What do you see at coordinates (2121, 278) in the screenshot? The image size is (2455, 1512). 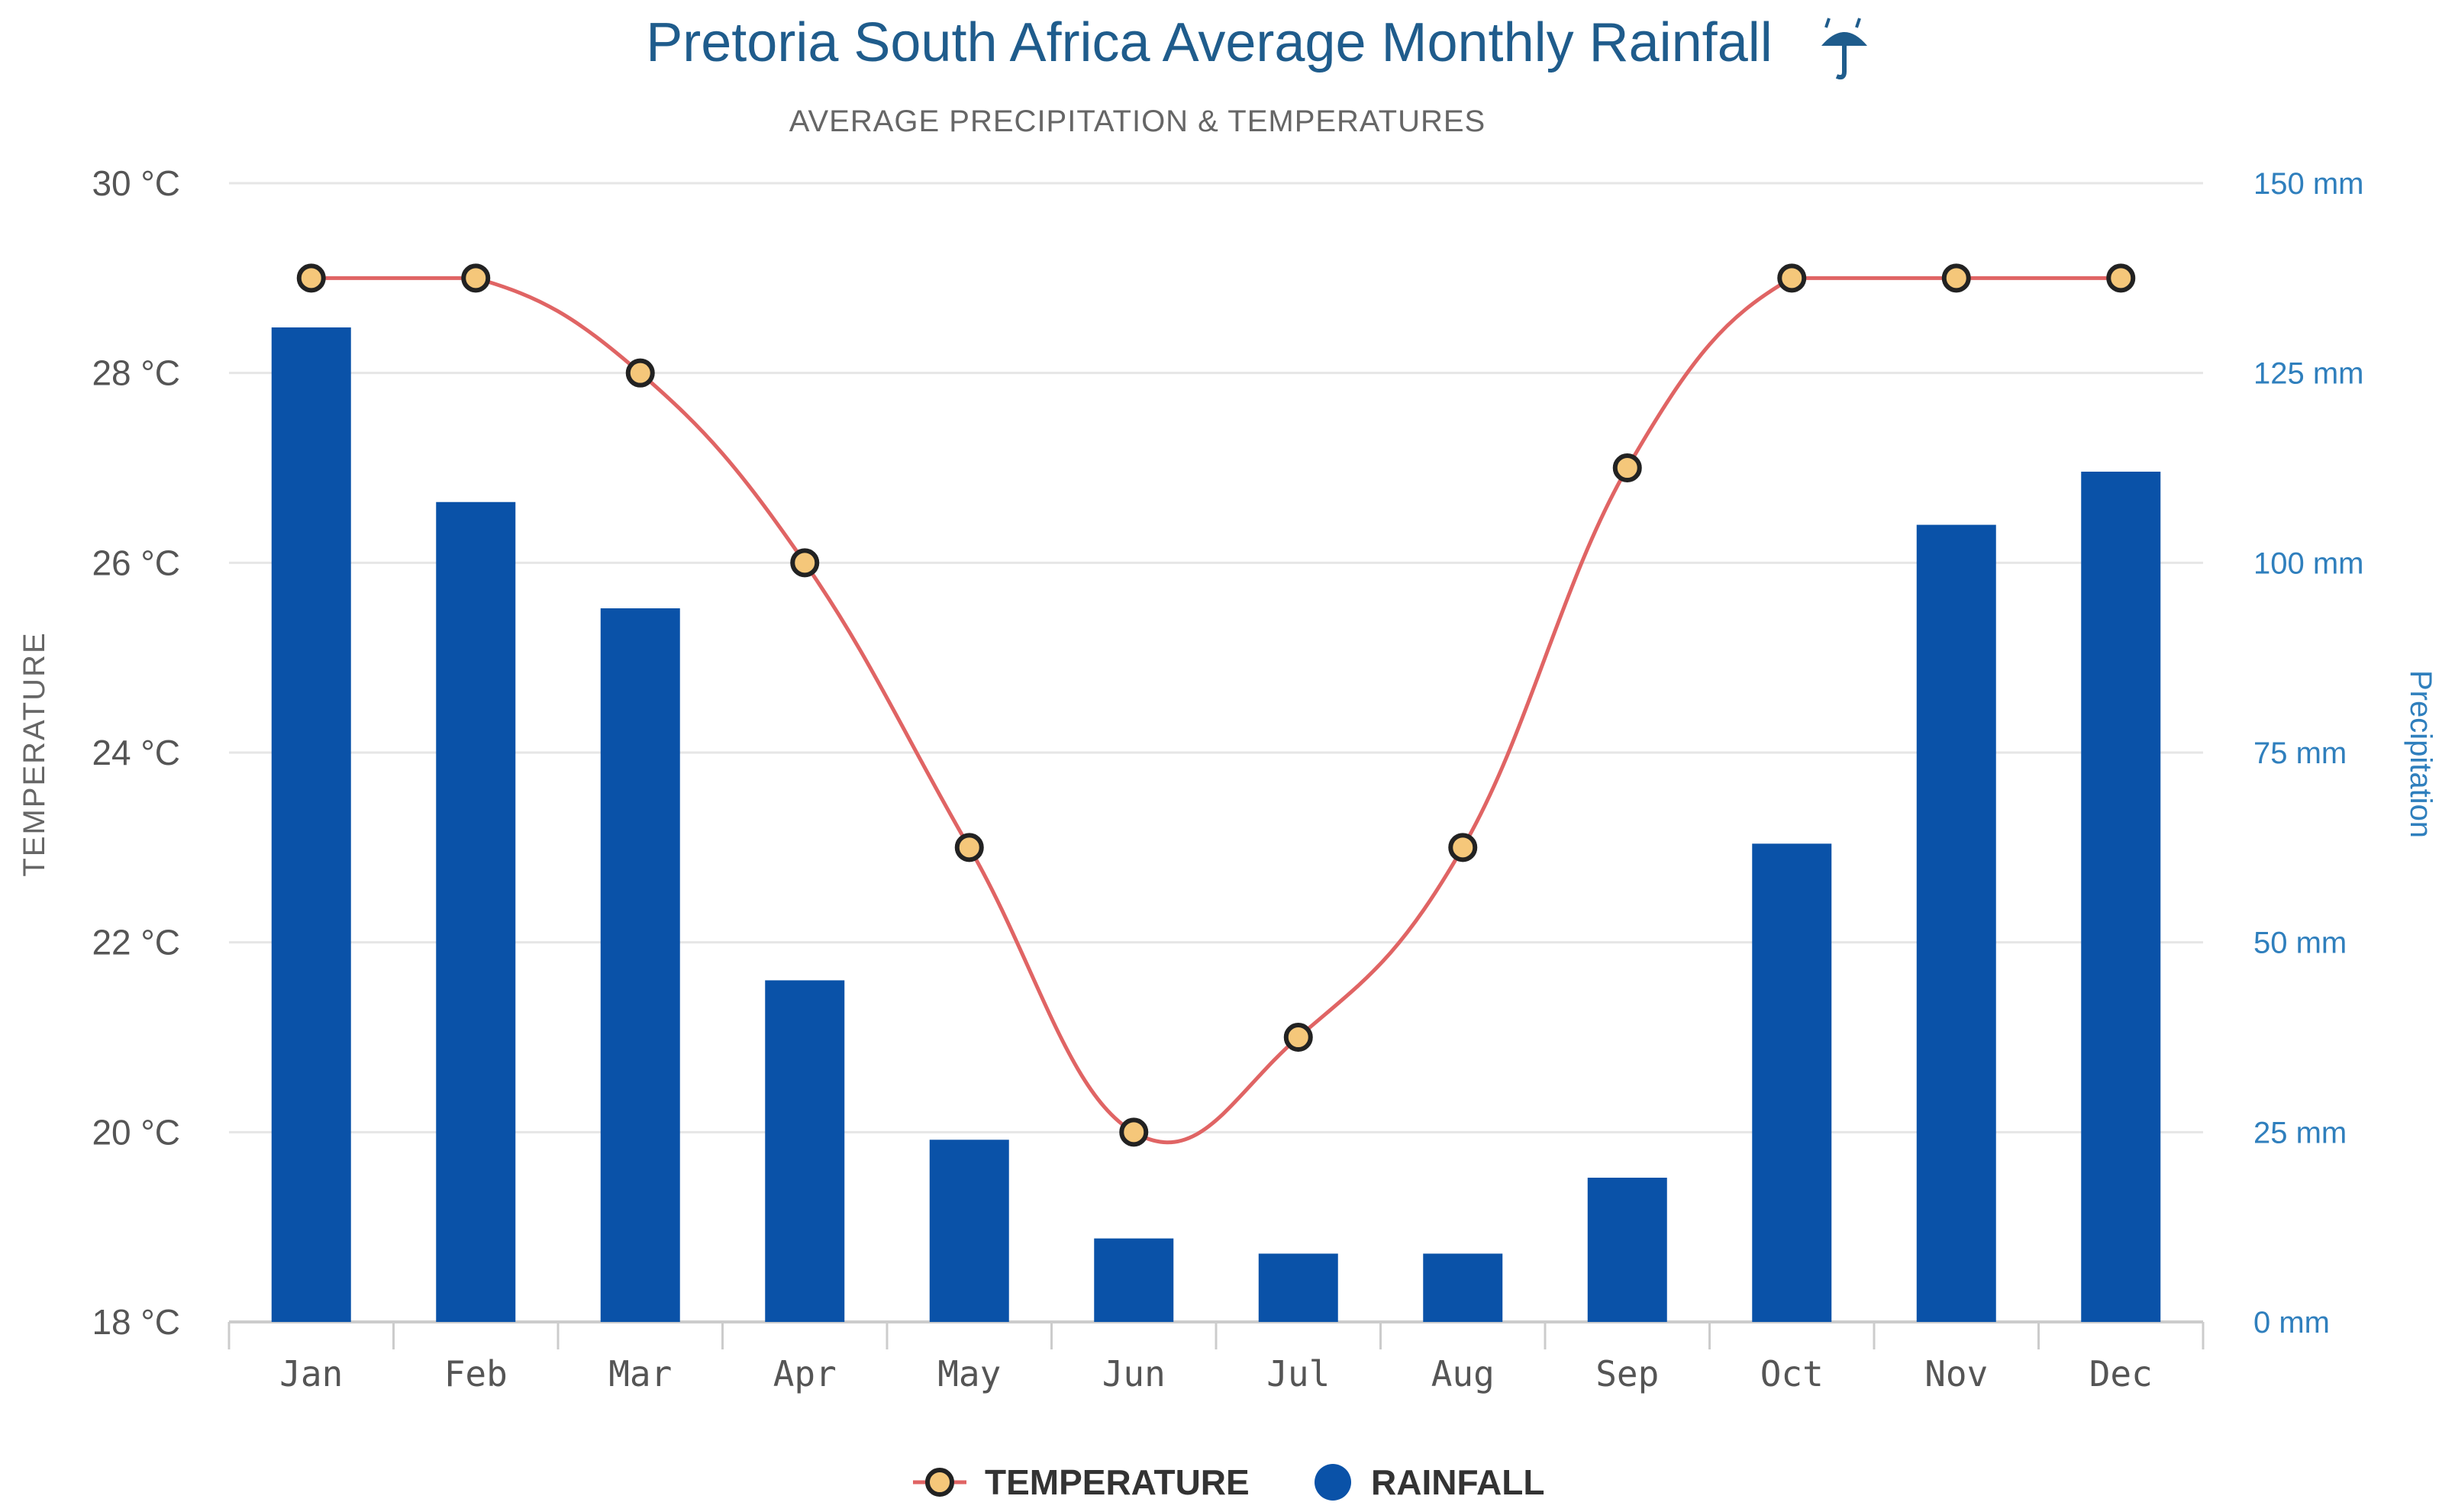 I see `temperature-point-dec` at bounding box center [2121, 278].